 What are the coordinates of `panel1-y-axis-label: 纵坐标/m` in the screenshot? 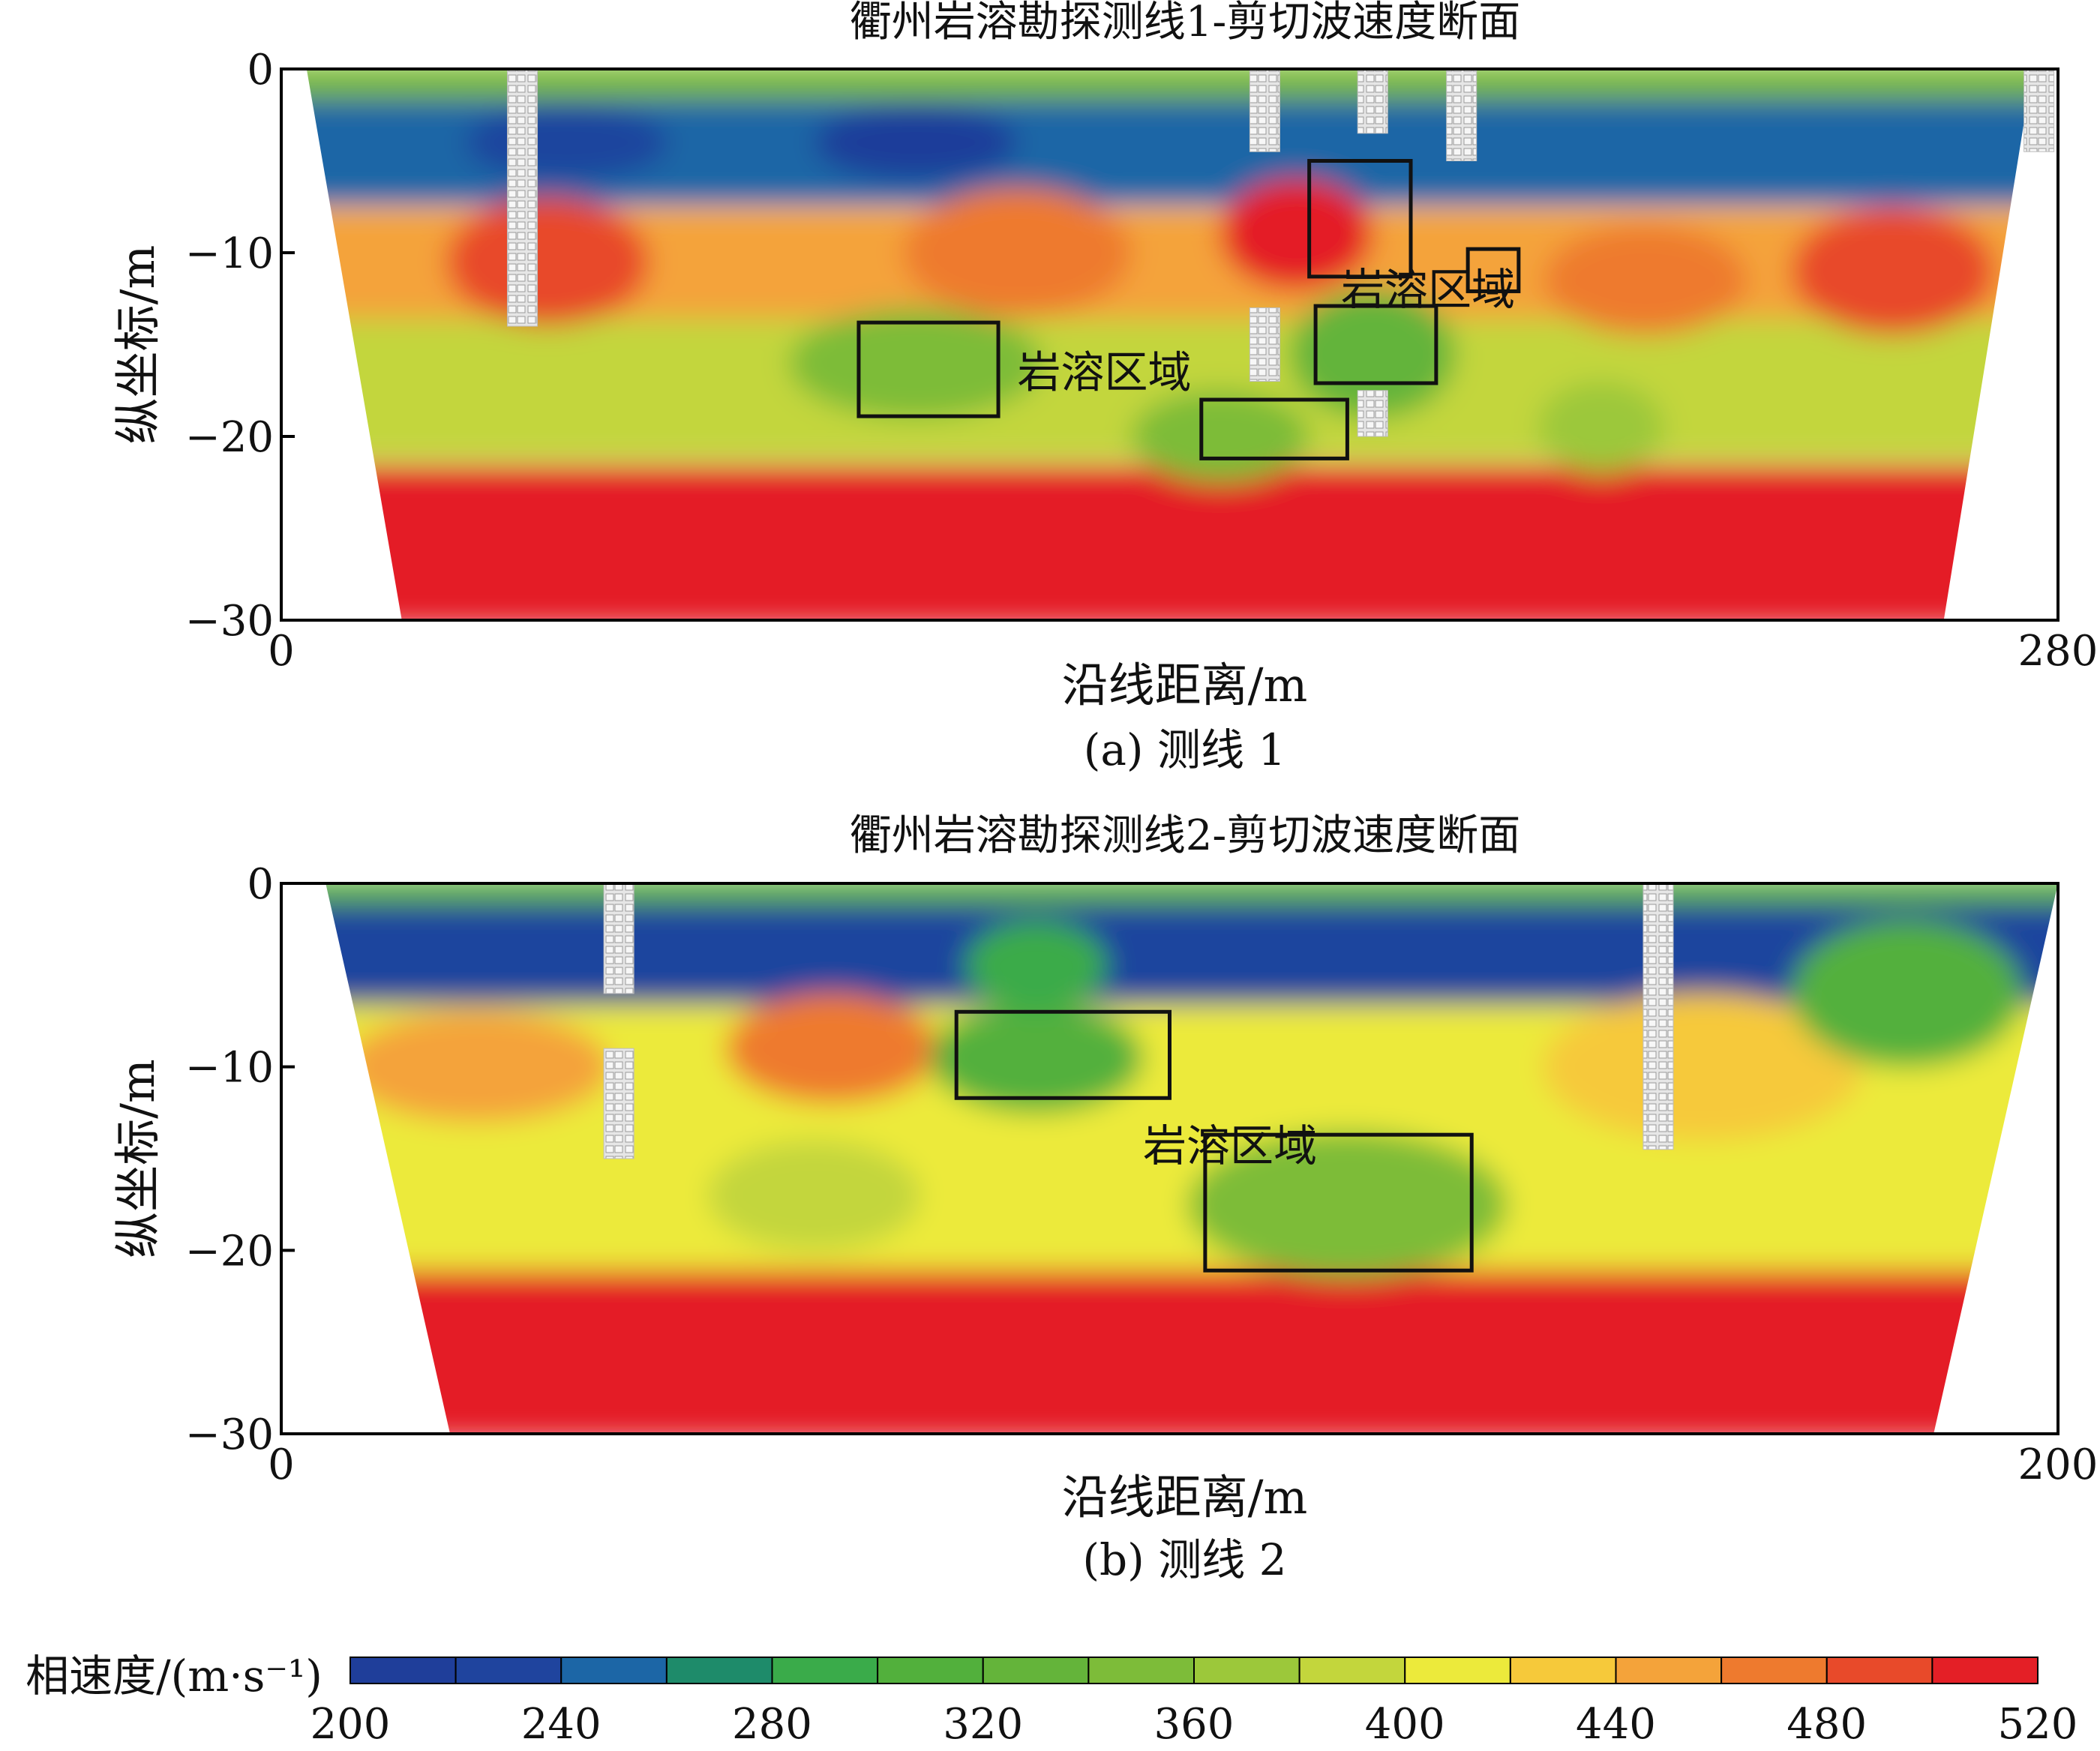 It's located at (137, 345).